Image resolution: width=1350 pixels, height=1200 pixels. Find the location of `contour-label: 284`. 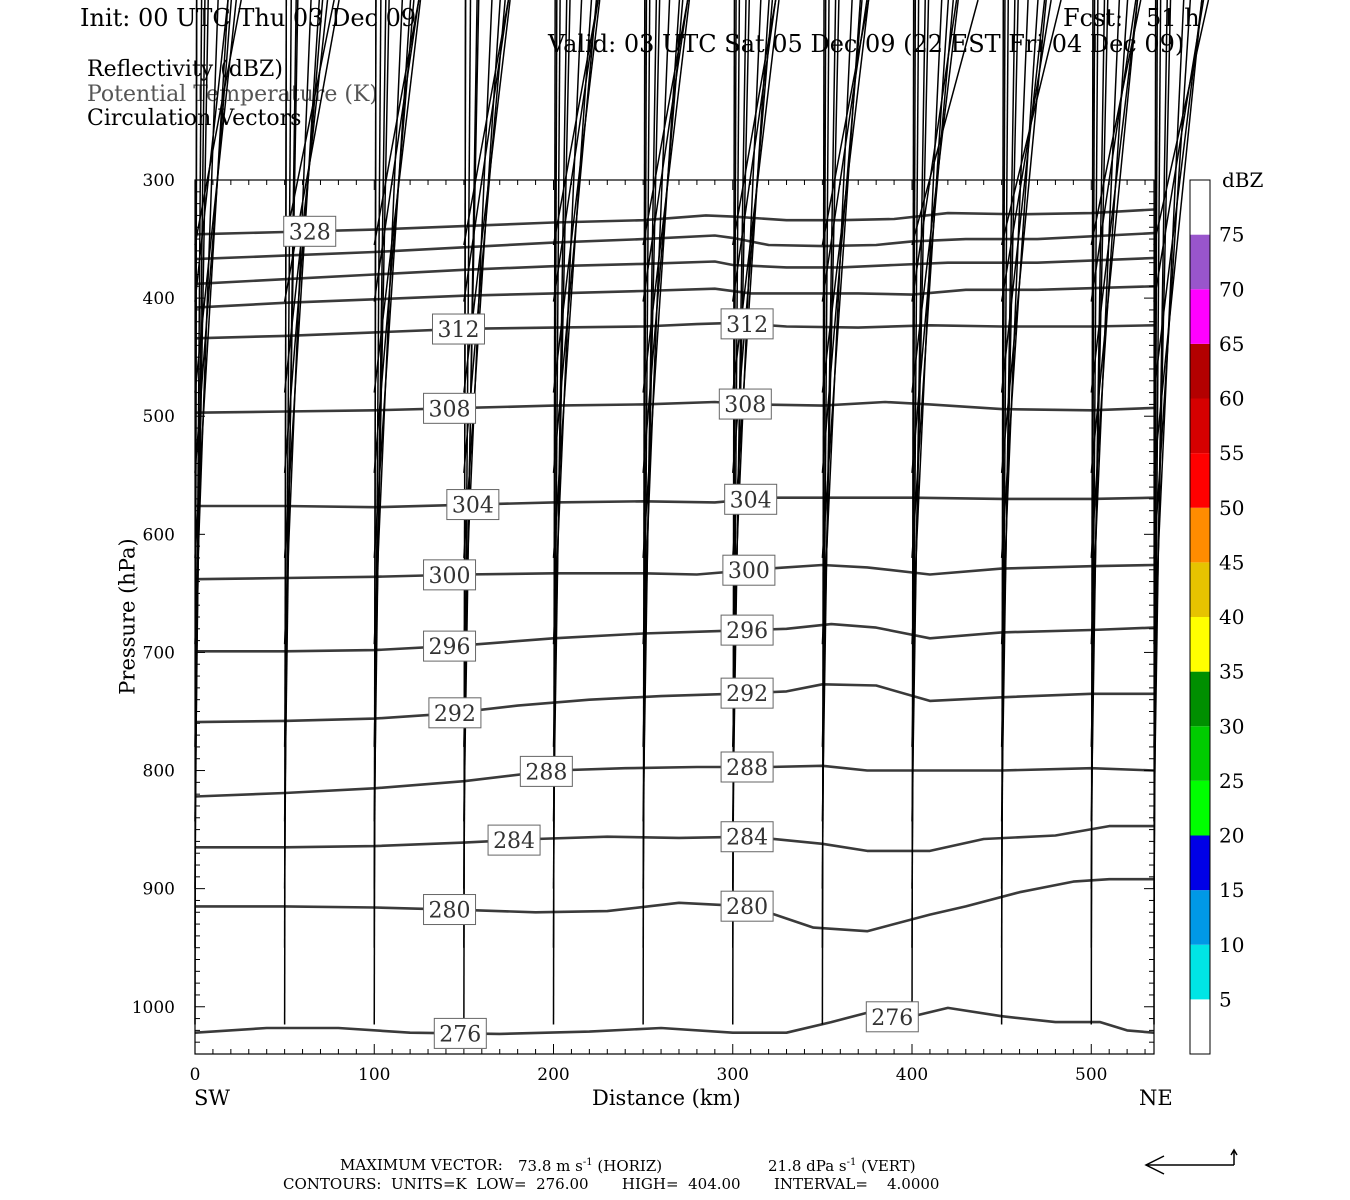

contour-label: 284 is located at coordinates (514, 841).